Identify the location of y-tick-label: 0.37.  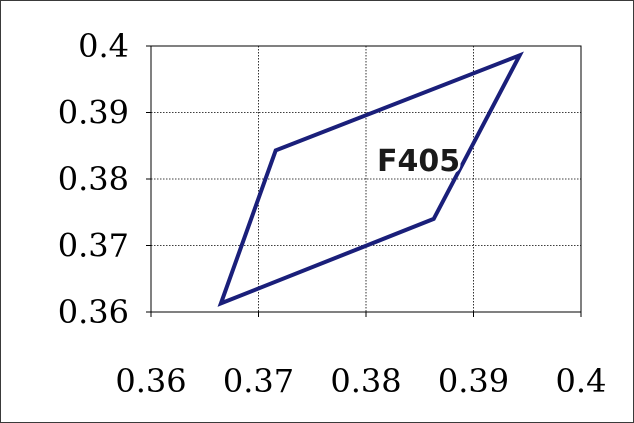
(93, 246).